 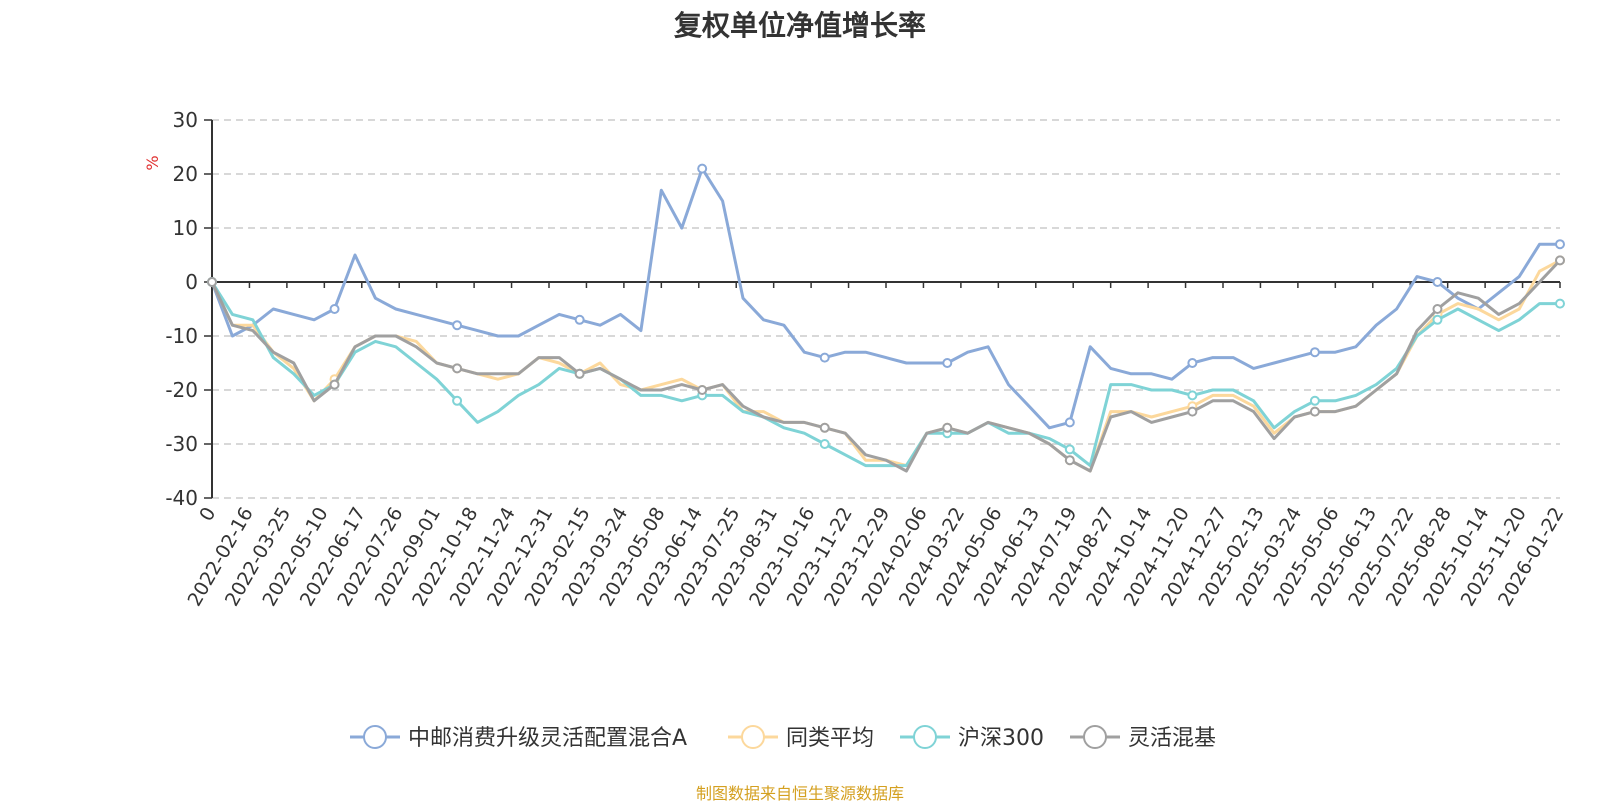 I want to click on y-tick-label: -30, so click(x=181, y=444).